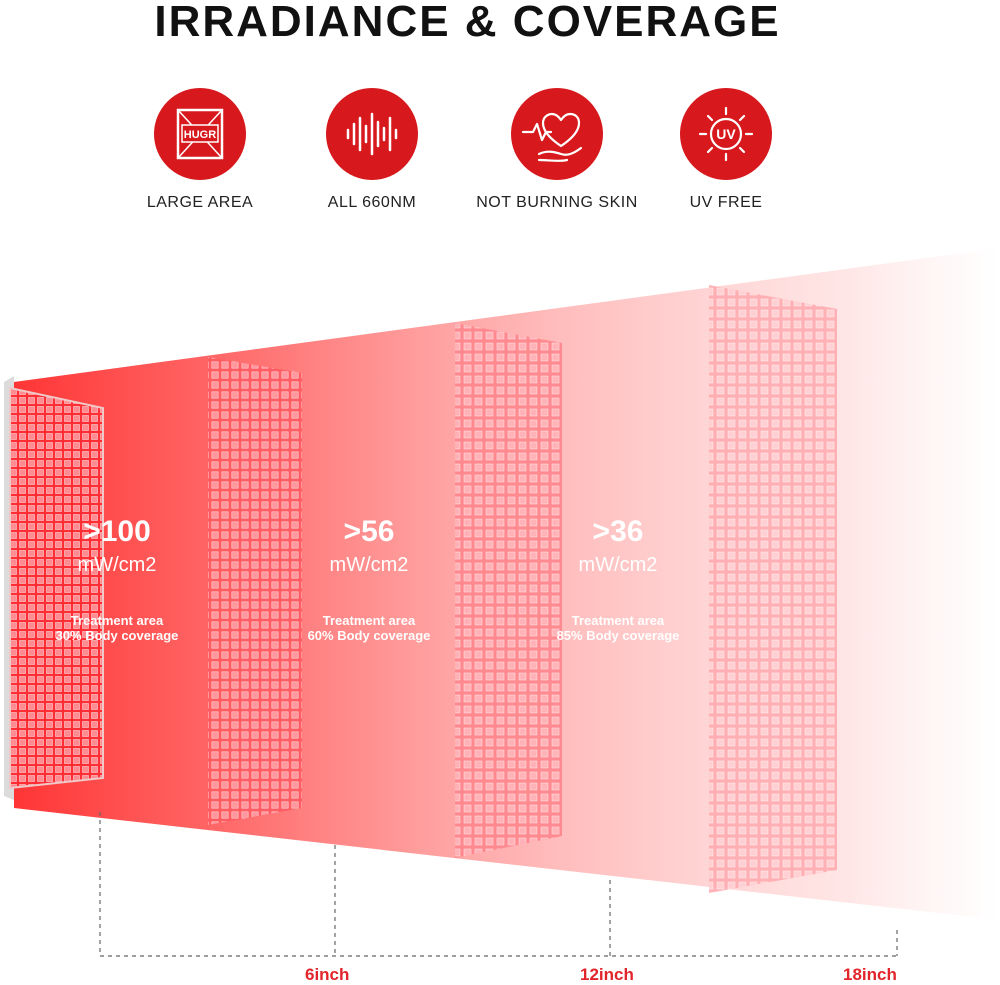 This screenshot has height=985, width=1000. Describe the element at coordinates (498, 884) in the screenshot. I see `distance-scale` at that location.